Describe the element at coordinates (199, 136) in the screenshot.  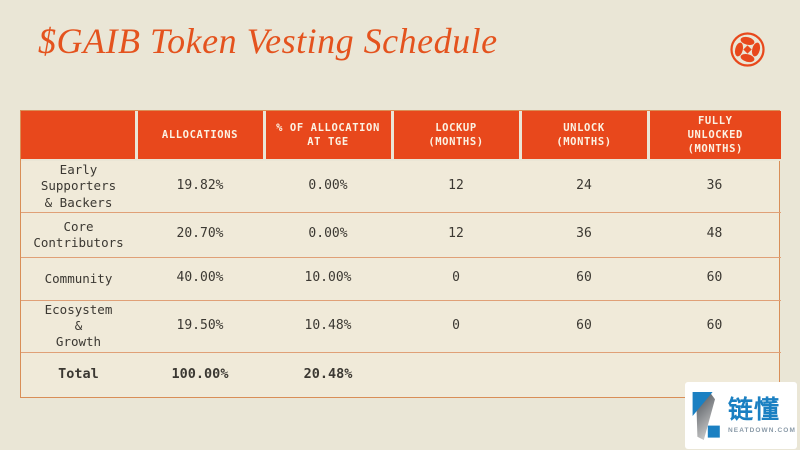
I see `col-header-allocations: ALLOCATIONS` at that location.